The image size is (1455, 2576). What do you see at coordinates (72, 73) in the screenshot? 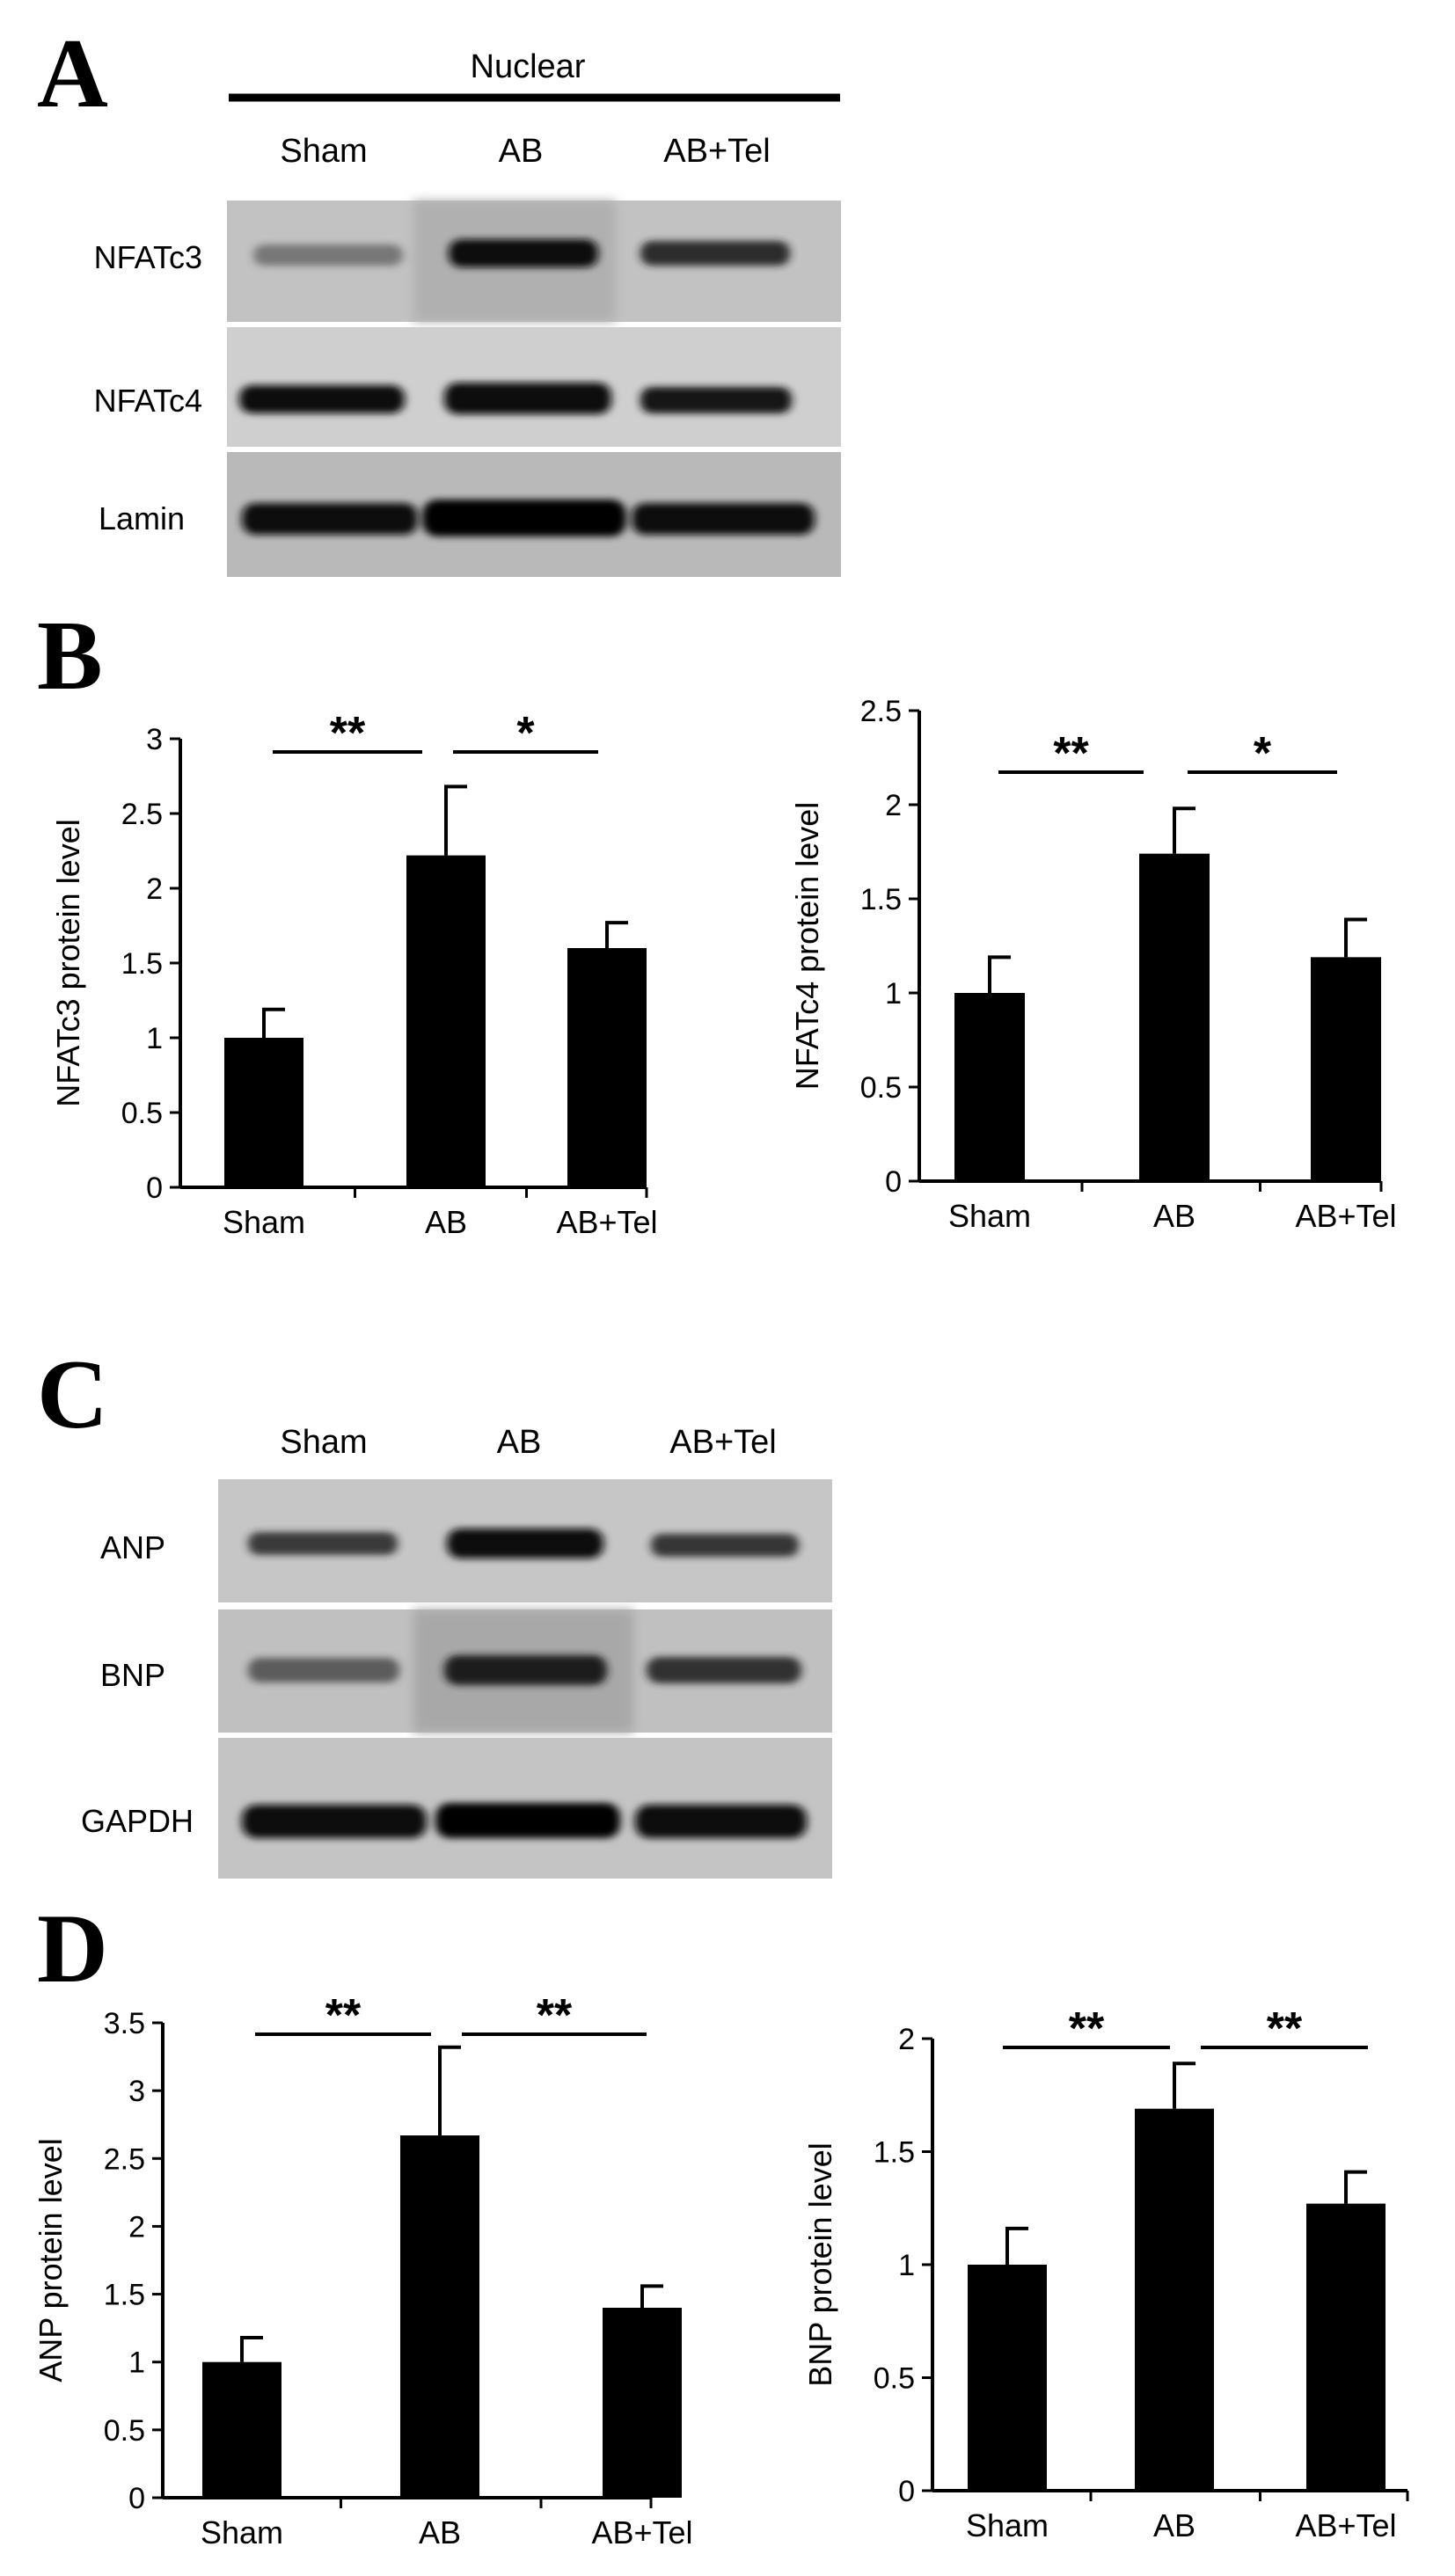
I see `panel-letter-a: A` at bounding box center [72, 73].